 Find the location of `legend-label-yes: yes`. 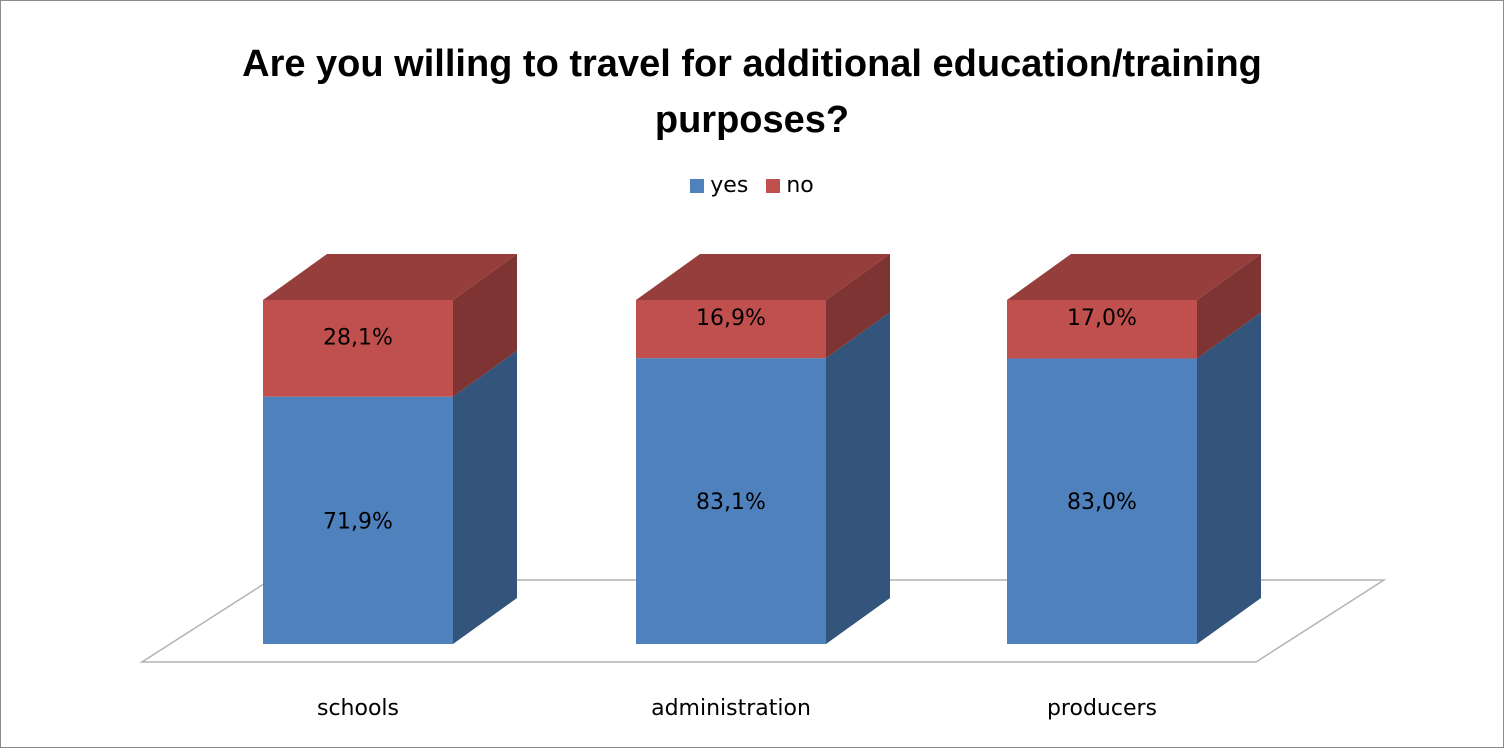

legend-label-yes: yes is located at coordinates (729, 185).